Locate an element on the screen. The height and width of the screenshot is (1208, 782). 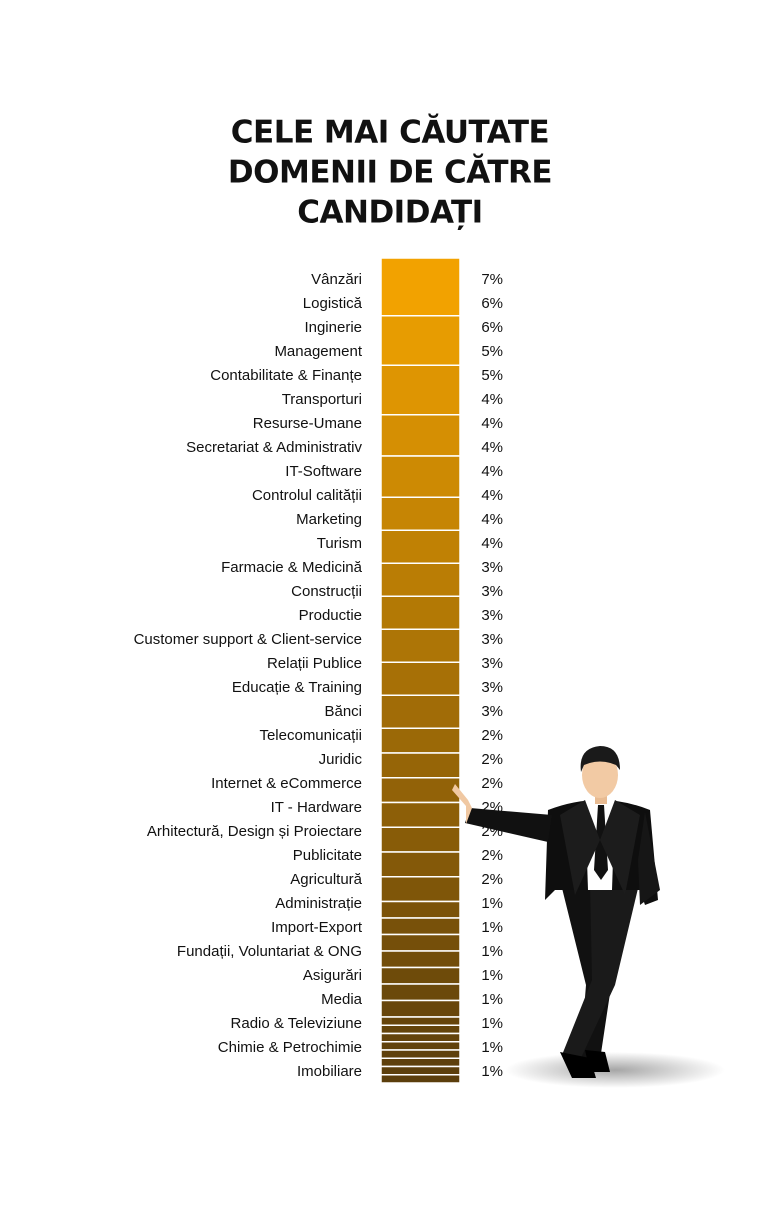
category-label: Construcții is located at coordinates (326, 591).